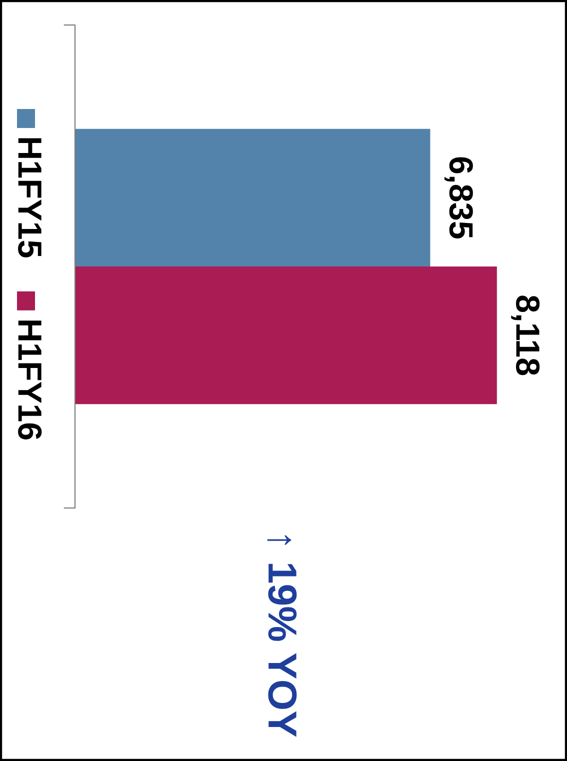 Image resolution: width=567 pixels, height=761 pixels. What do you see at coordinates (458, 197) in the screenshot?
I see `data-label: 6,835` at bounding box center [458, 197].